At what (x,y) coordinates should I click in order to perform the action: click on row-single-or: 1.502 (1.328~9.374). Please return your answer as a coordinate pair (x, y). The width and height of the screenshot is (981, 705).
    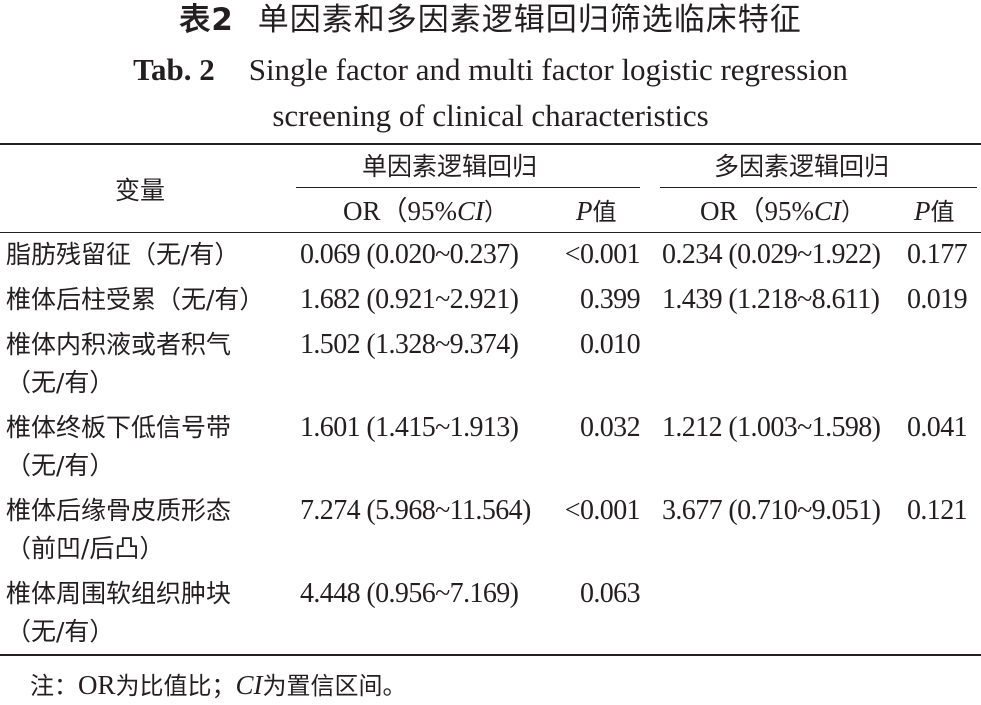
    Looking at the image, I should click on (409, 344).